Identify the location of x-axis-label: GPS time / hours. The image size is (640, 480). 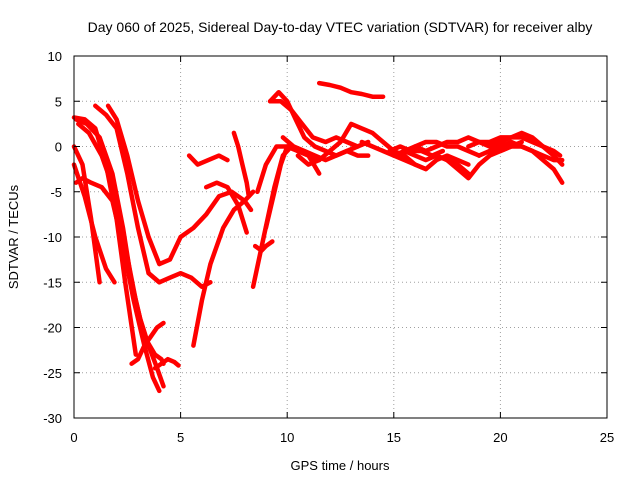
(340, 465).